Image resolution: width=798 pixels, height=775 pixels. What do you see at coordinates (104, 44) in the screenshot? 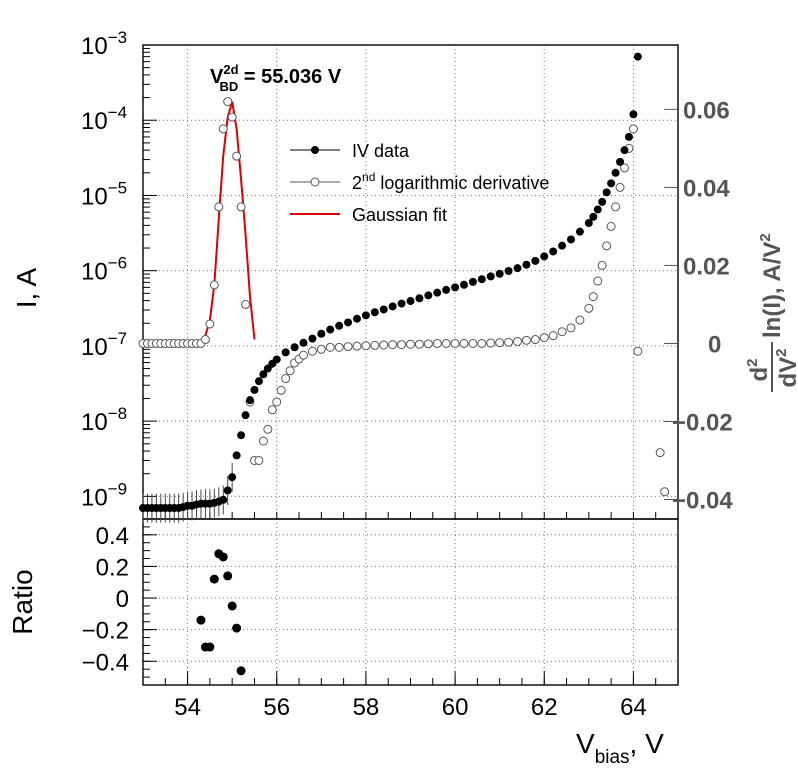
I see `y-tick-label--3: 10⁻³` at bounding box center [104, 44].